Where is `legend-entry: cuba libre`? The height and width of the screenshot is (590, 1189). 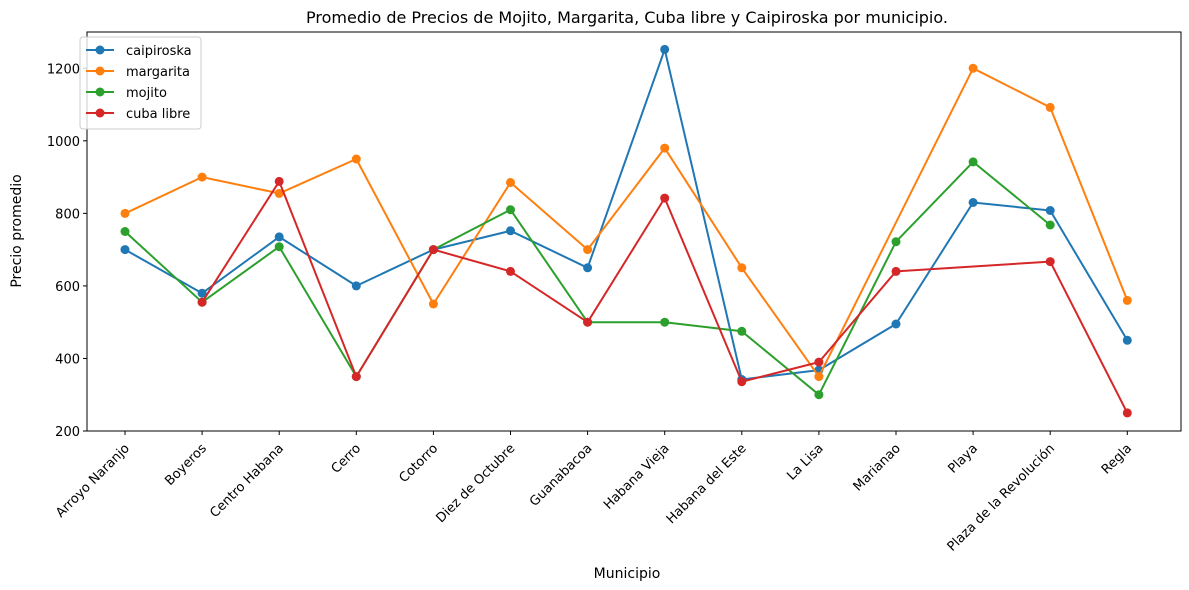 legend-entry: cuba libre is located at coordinates (138, 114).